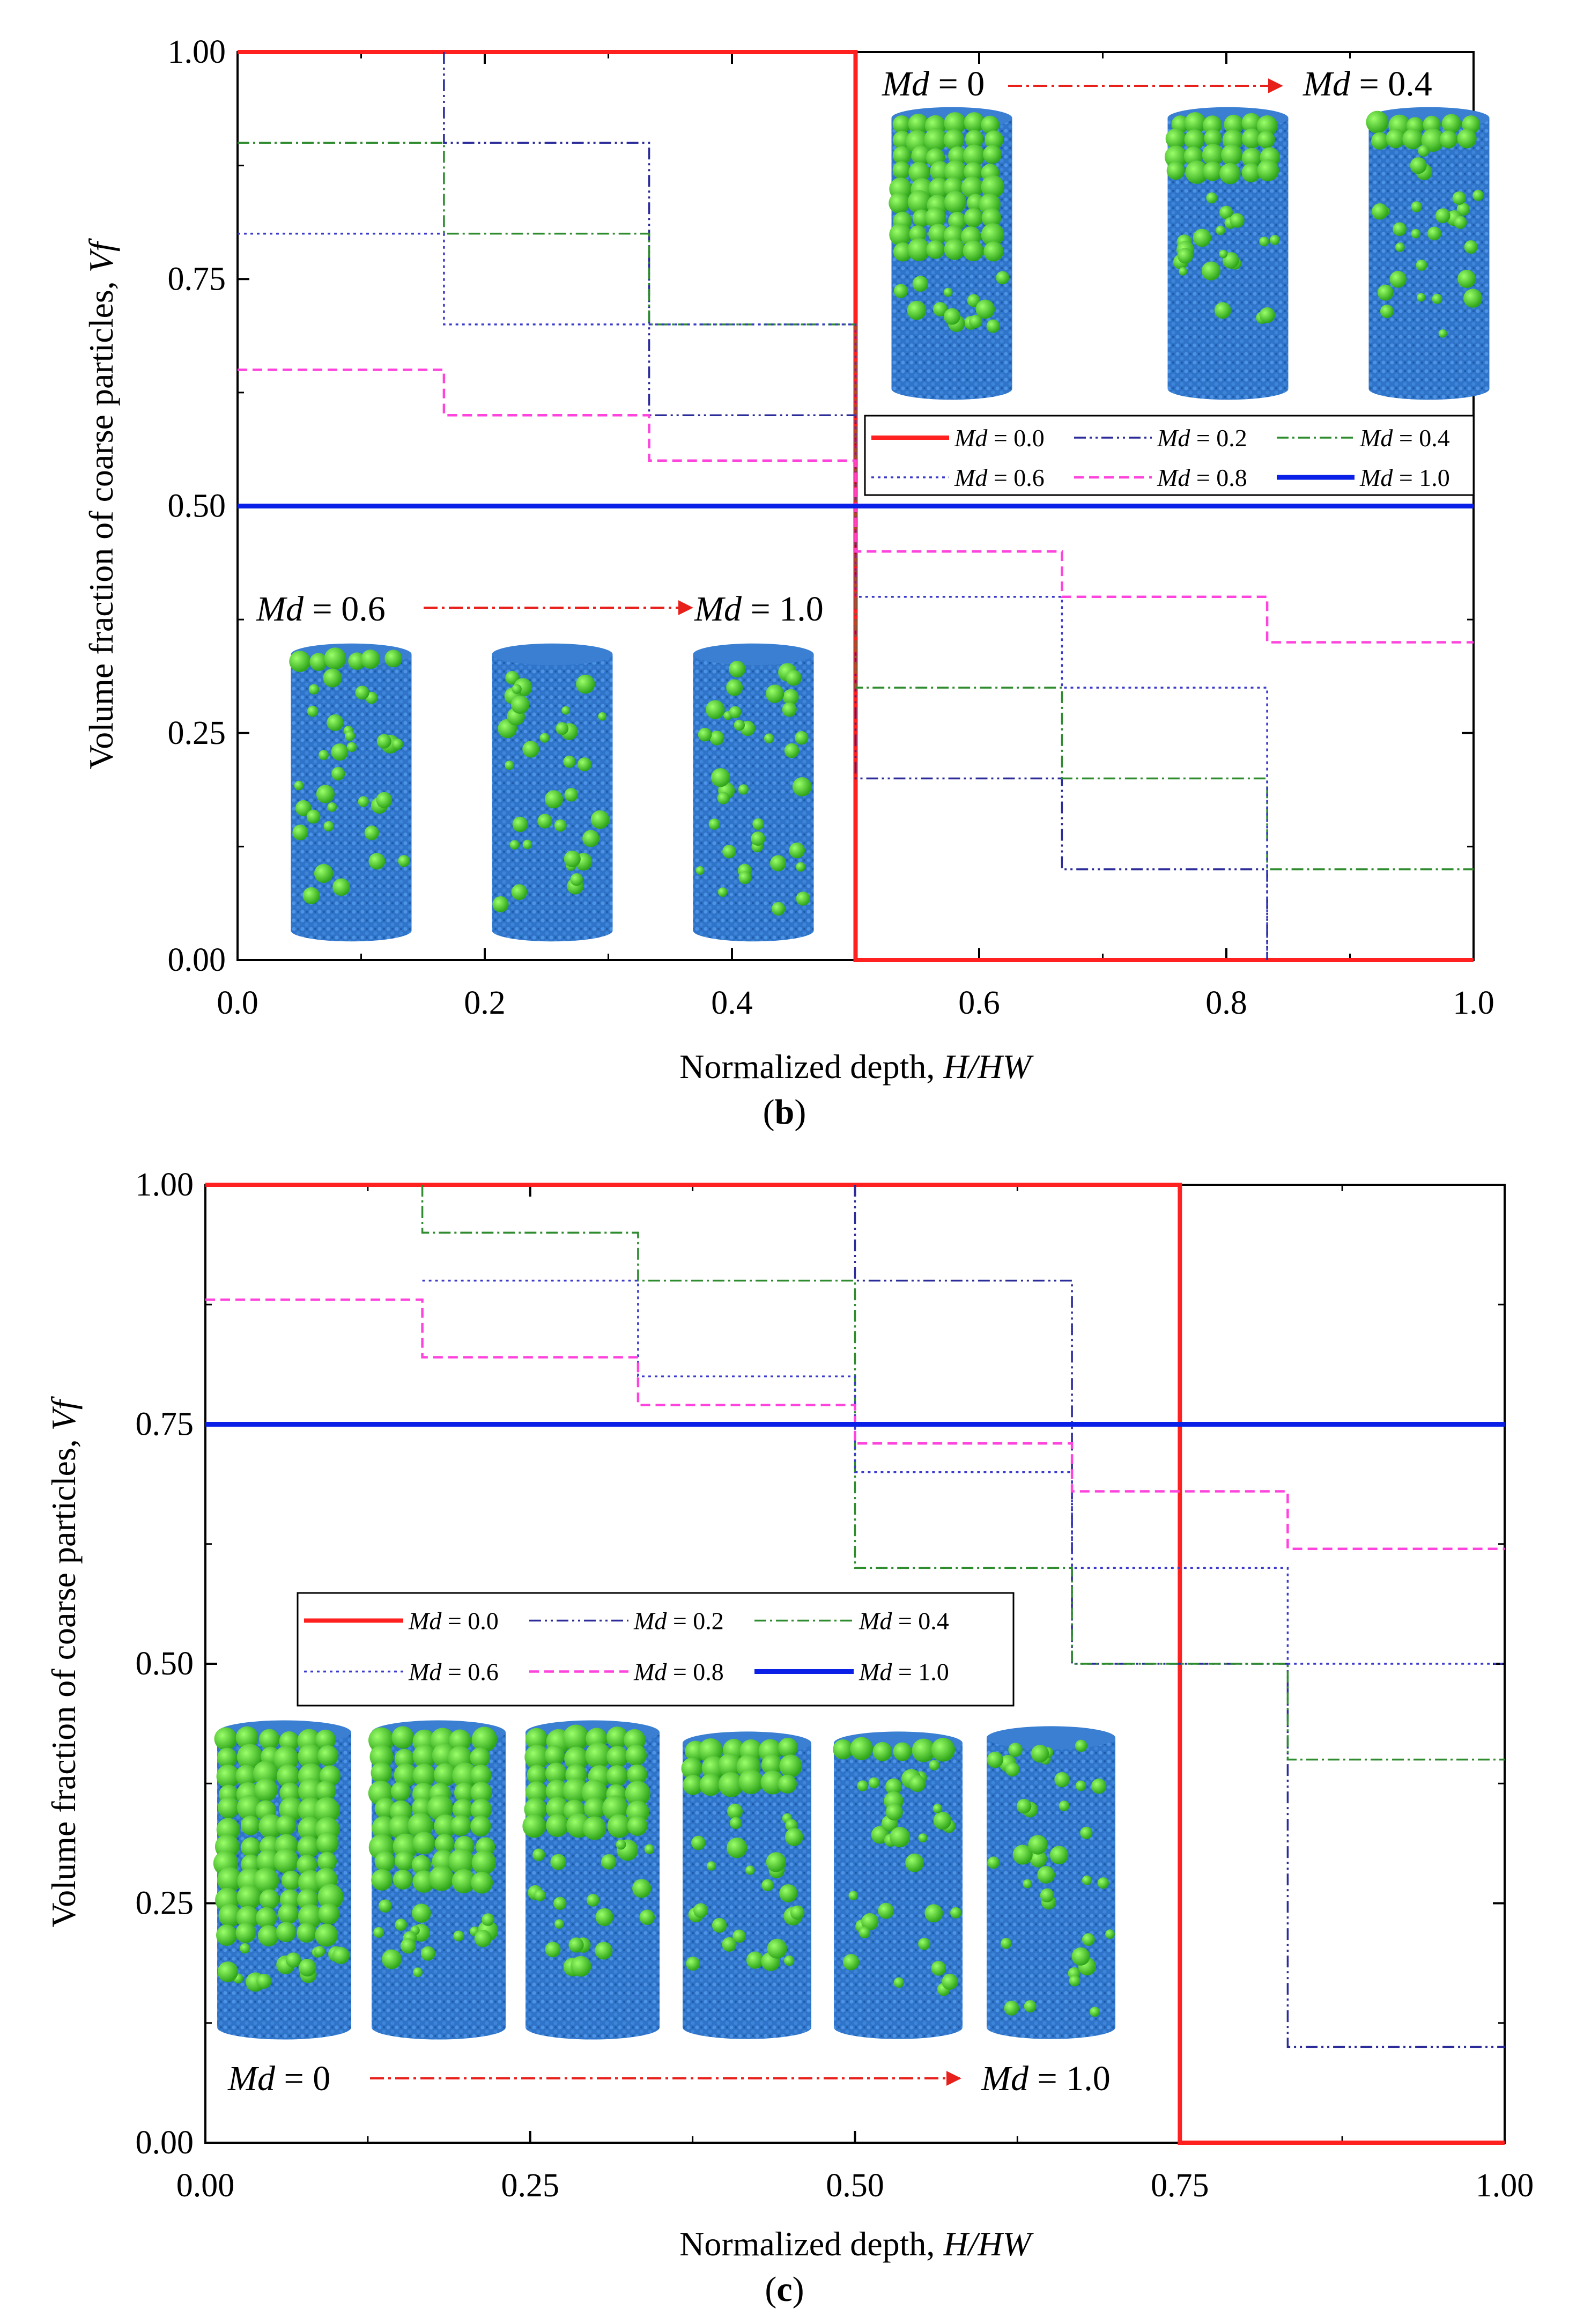  I want to click on caption-letter: b, so click(785, 1112).